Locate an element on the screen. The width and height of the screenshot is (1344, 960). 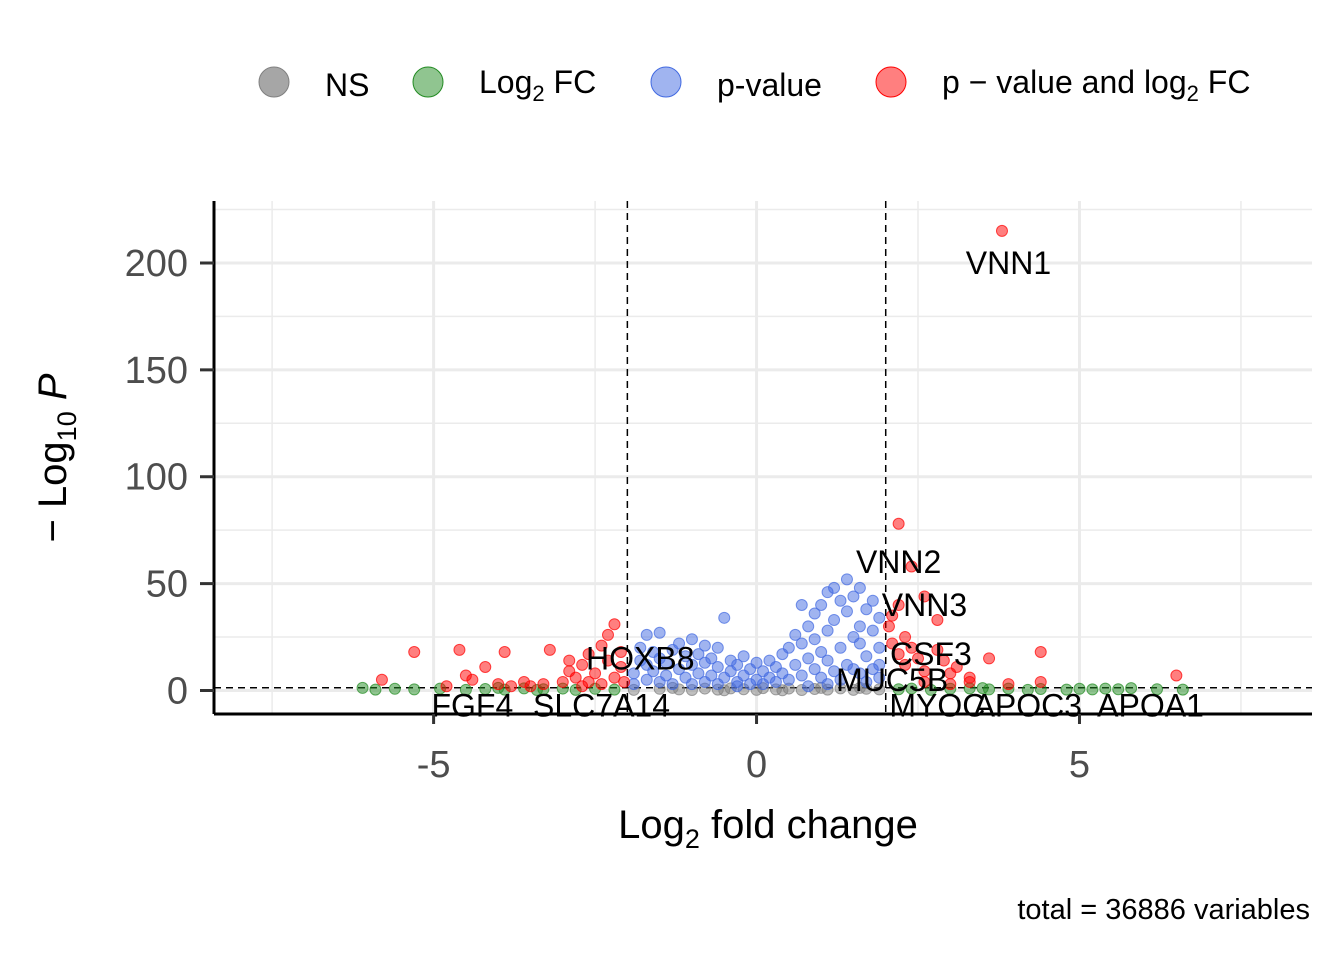
x-axis-title: Log2 fold change is located at coordinates (768, 828).